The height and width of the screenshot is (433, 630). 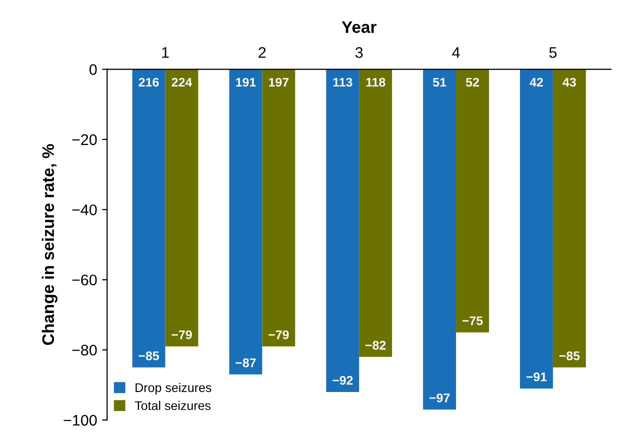 What do you see at coordinates (456, 52) in the screenshot?
I see `x-tick-label: 4` at bounding box center [456, 52].